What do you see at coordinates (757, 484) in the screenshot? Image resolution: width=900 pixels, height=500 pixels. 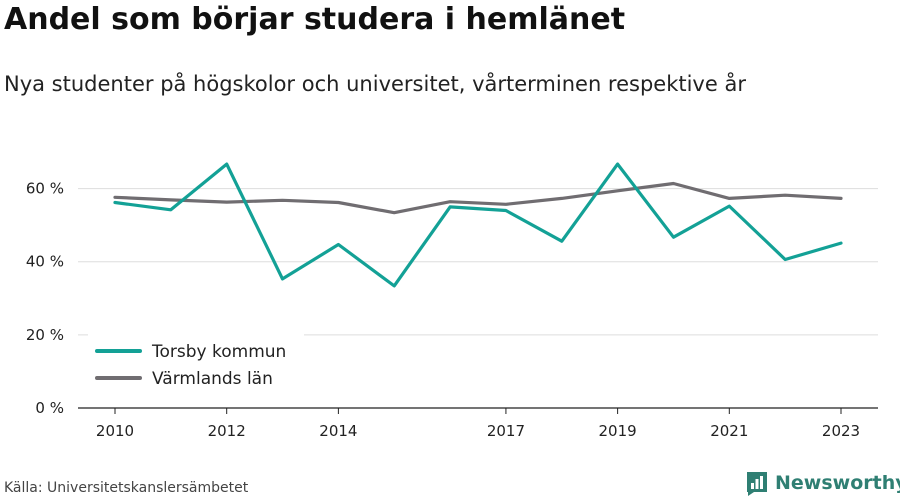 I see `bar-chart-icon` at bounding box center [757, 484].